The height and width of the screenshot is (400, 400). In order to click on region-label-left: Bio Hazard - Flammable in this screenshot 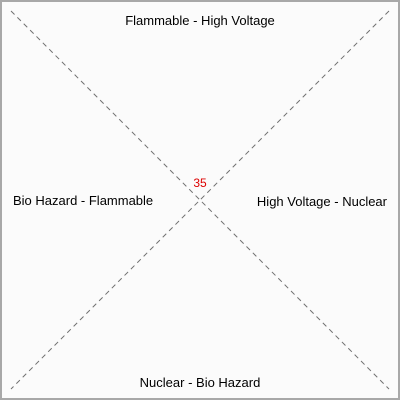, I will do `click(83, 200)`.